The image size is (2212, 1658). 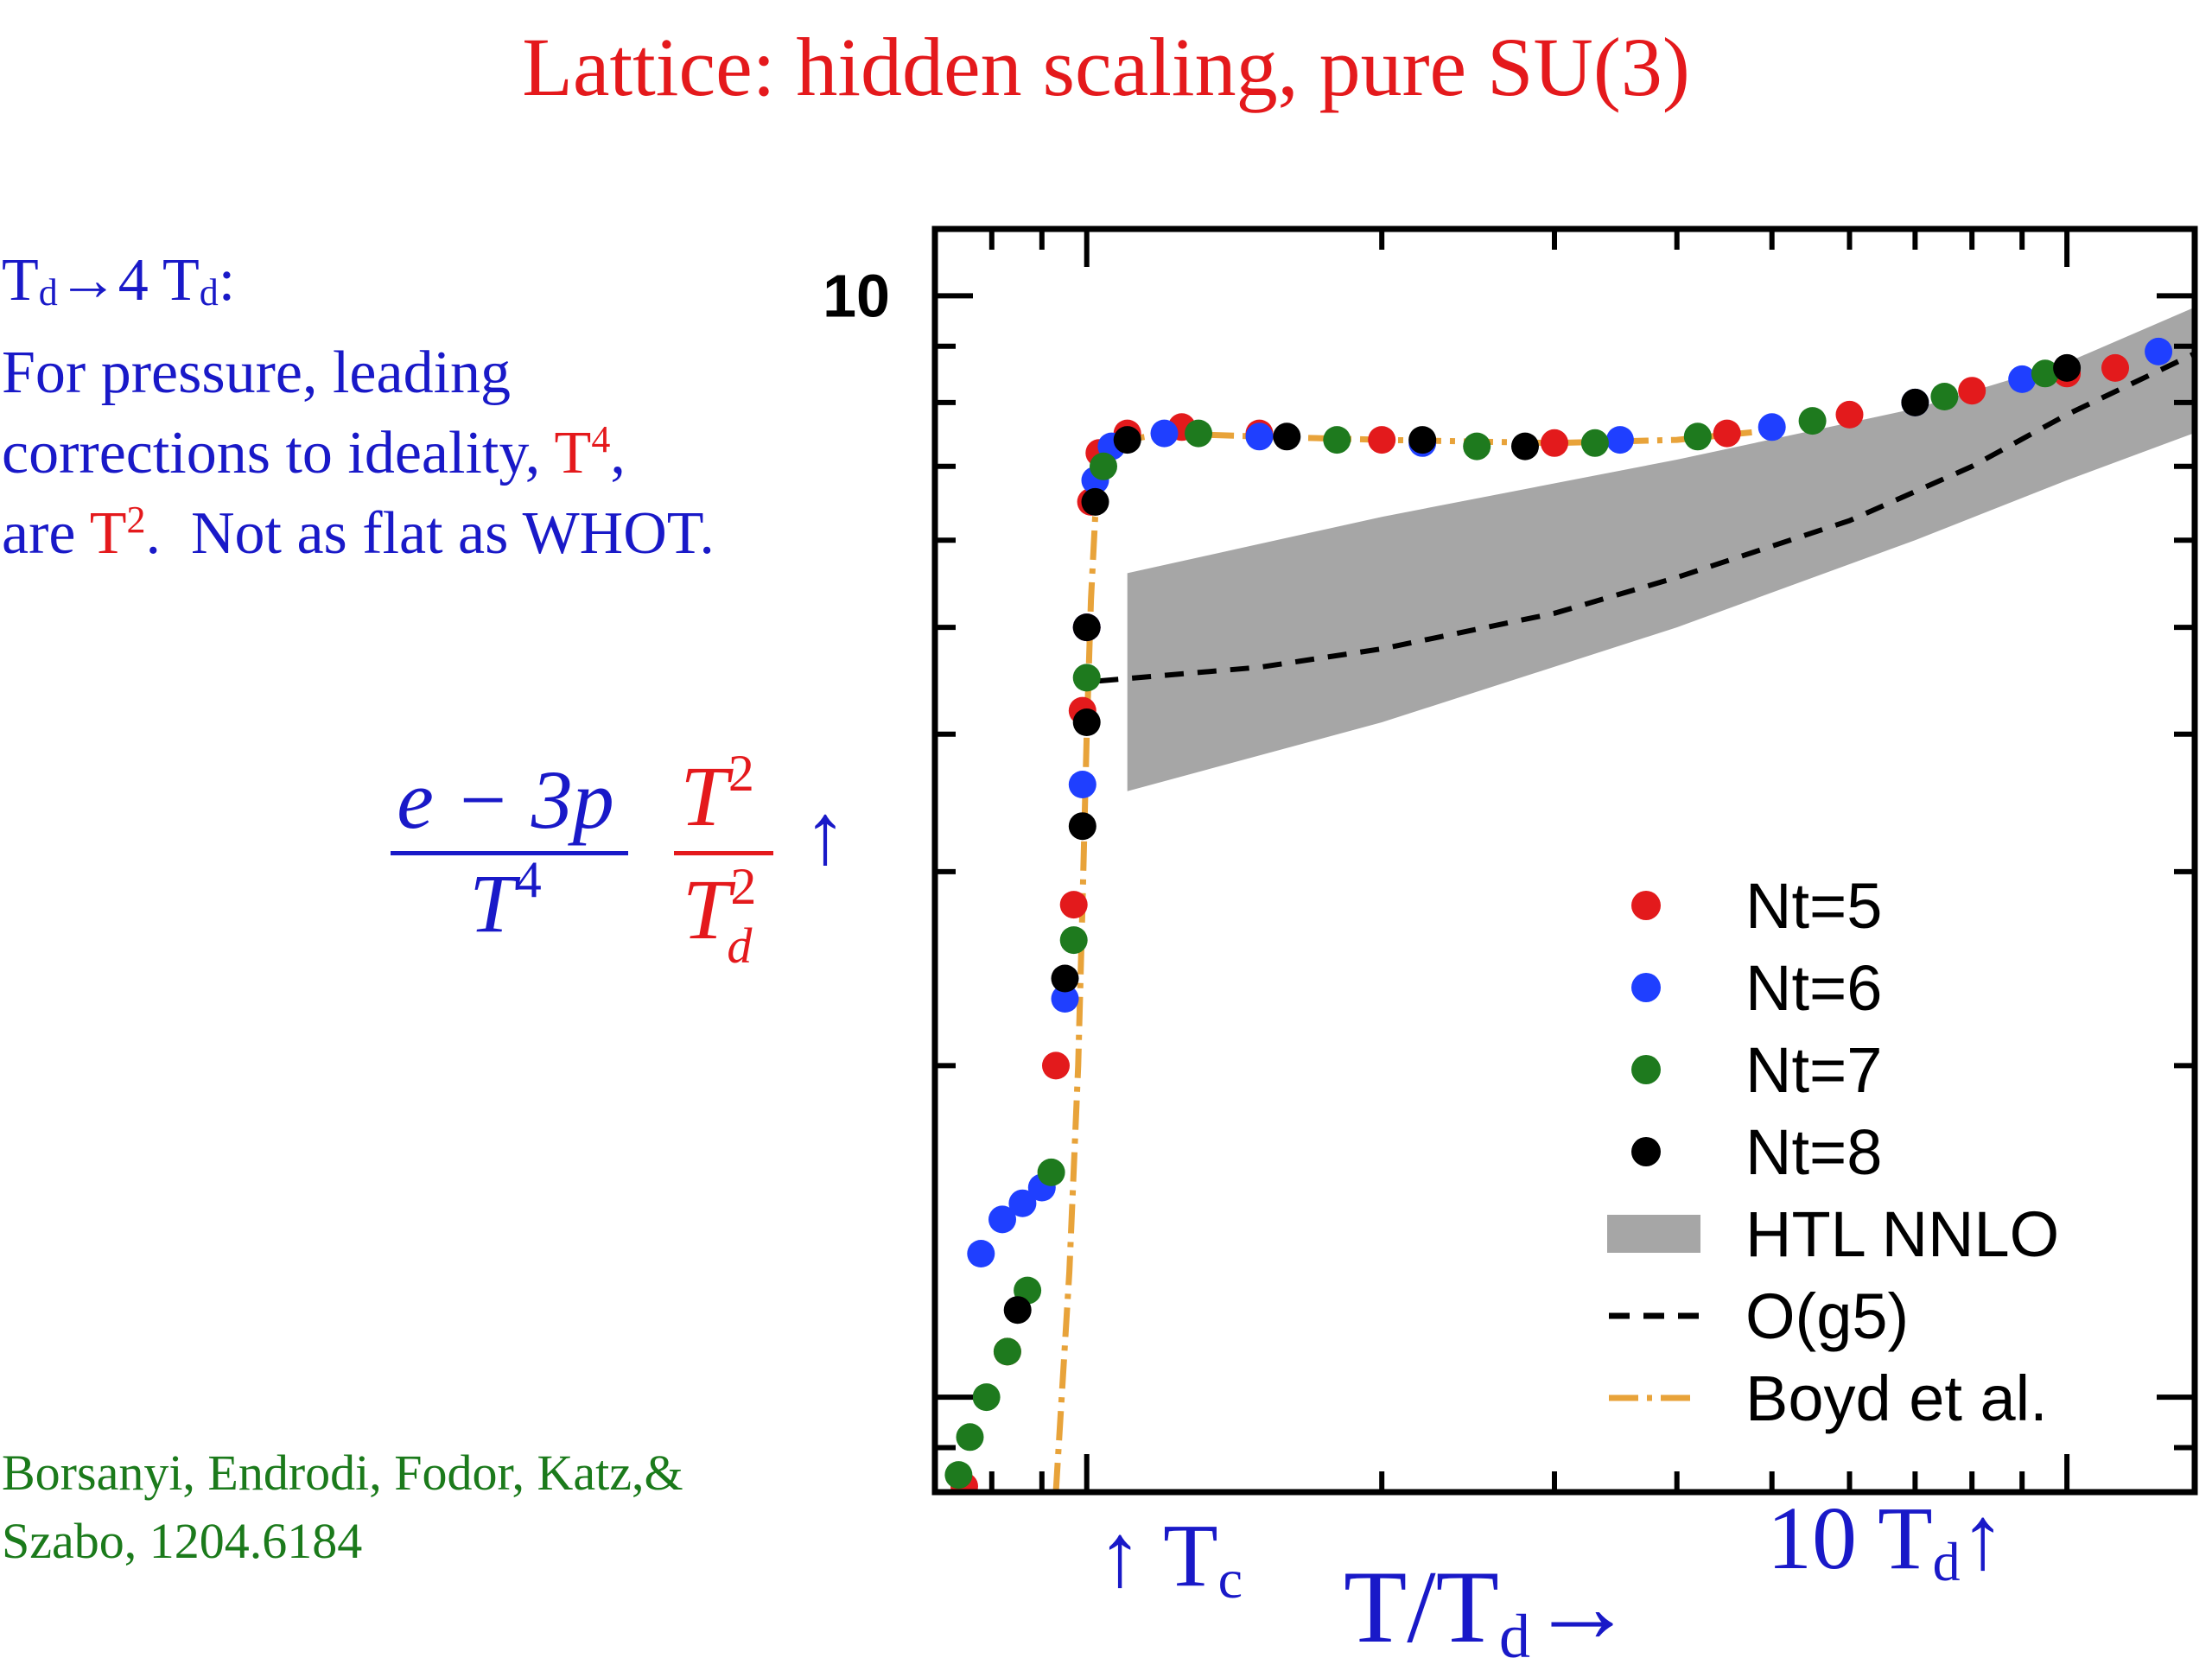 What do you see at coordinates (182, 1541) in the screenshot?
I see `citation-line-2: Szabo, 1204.6184` at bounding box center [182, 1541].